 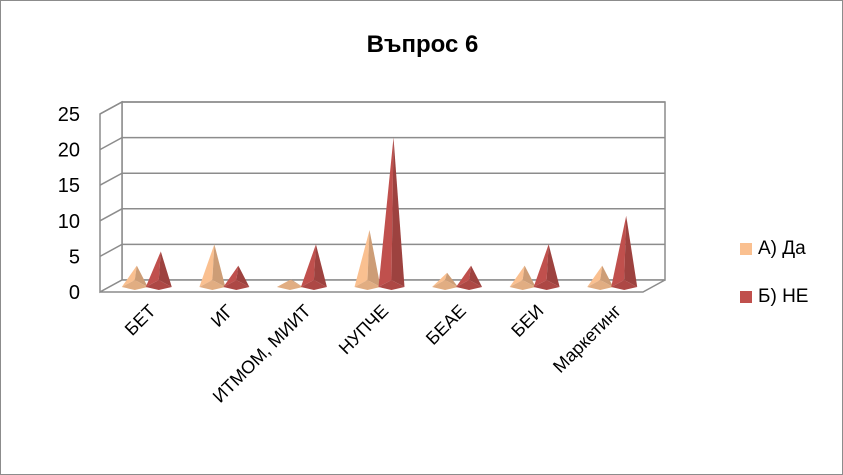 I want to click on x-tick-label: Маркетинг, so click(x=587, y=338).